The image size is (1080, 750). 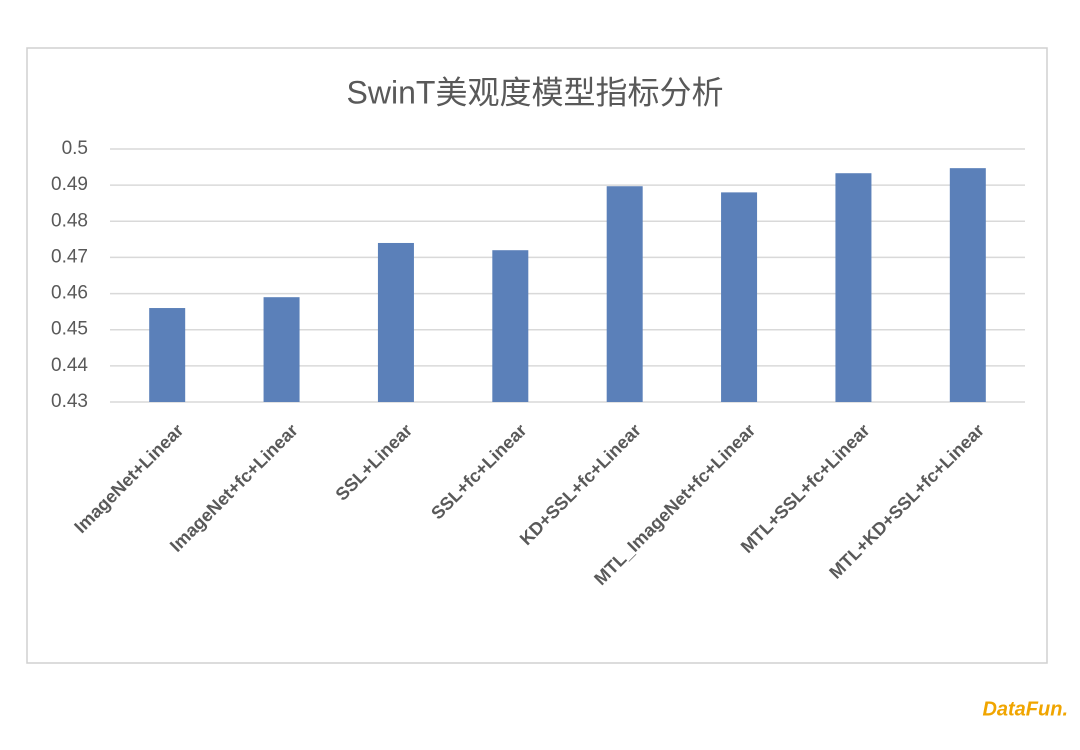 What do you see at coordinates (69, 401) in the screenshot?
I see `y-tick-label: 0.43` at bounding box center [69, 401].